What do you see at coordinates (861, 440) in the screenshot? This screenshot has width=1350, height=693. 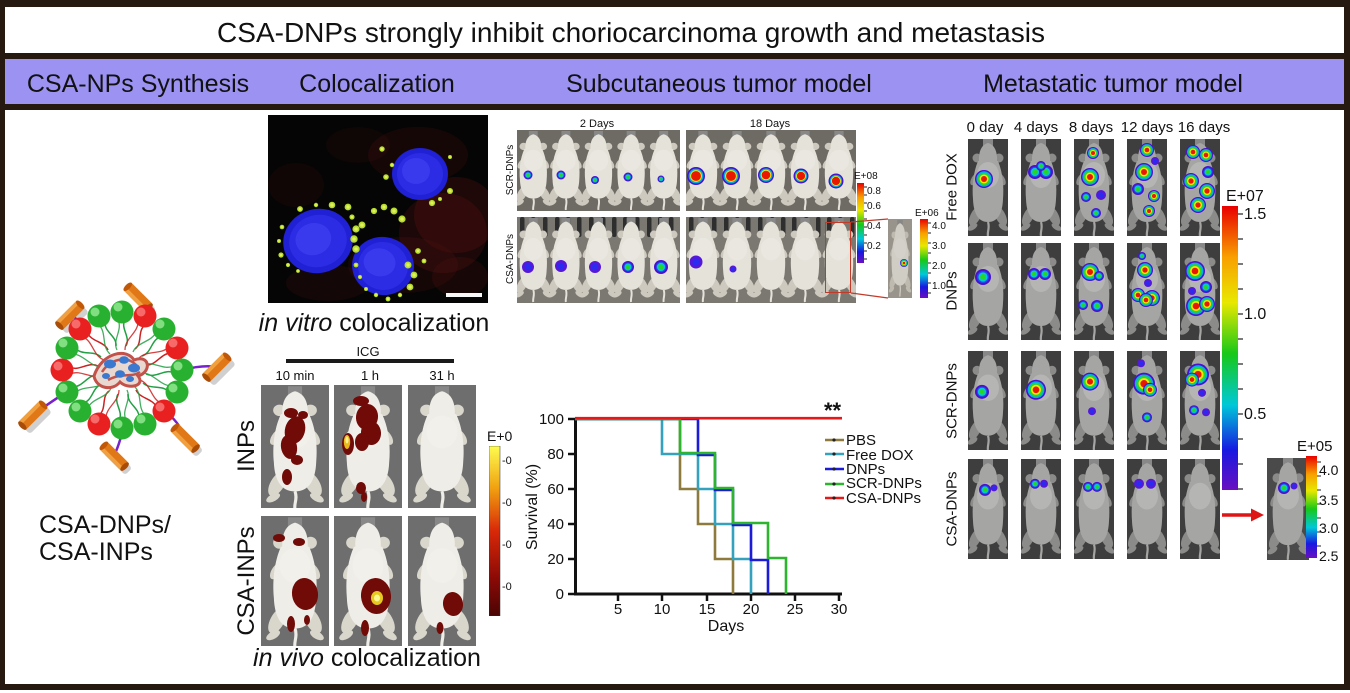 I see `svg-text: PBS` at bounding box center [861, 440].